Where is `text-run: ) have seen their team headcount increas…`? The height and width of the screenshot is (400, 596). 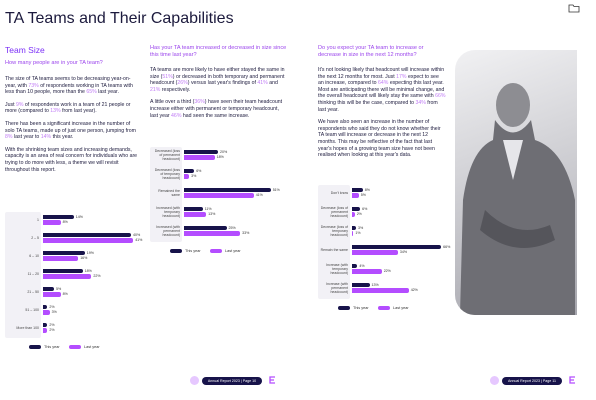 text-run: ) have seen their team headcount increas… is located at coordinates (216, 109).